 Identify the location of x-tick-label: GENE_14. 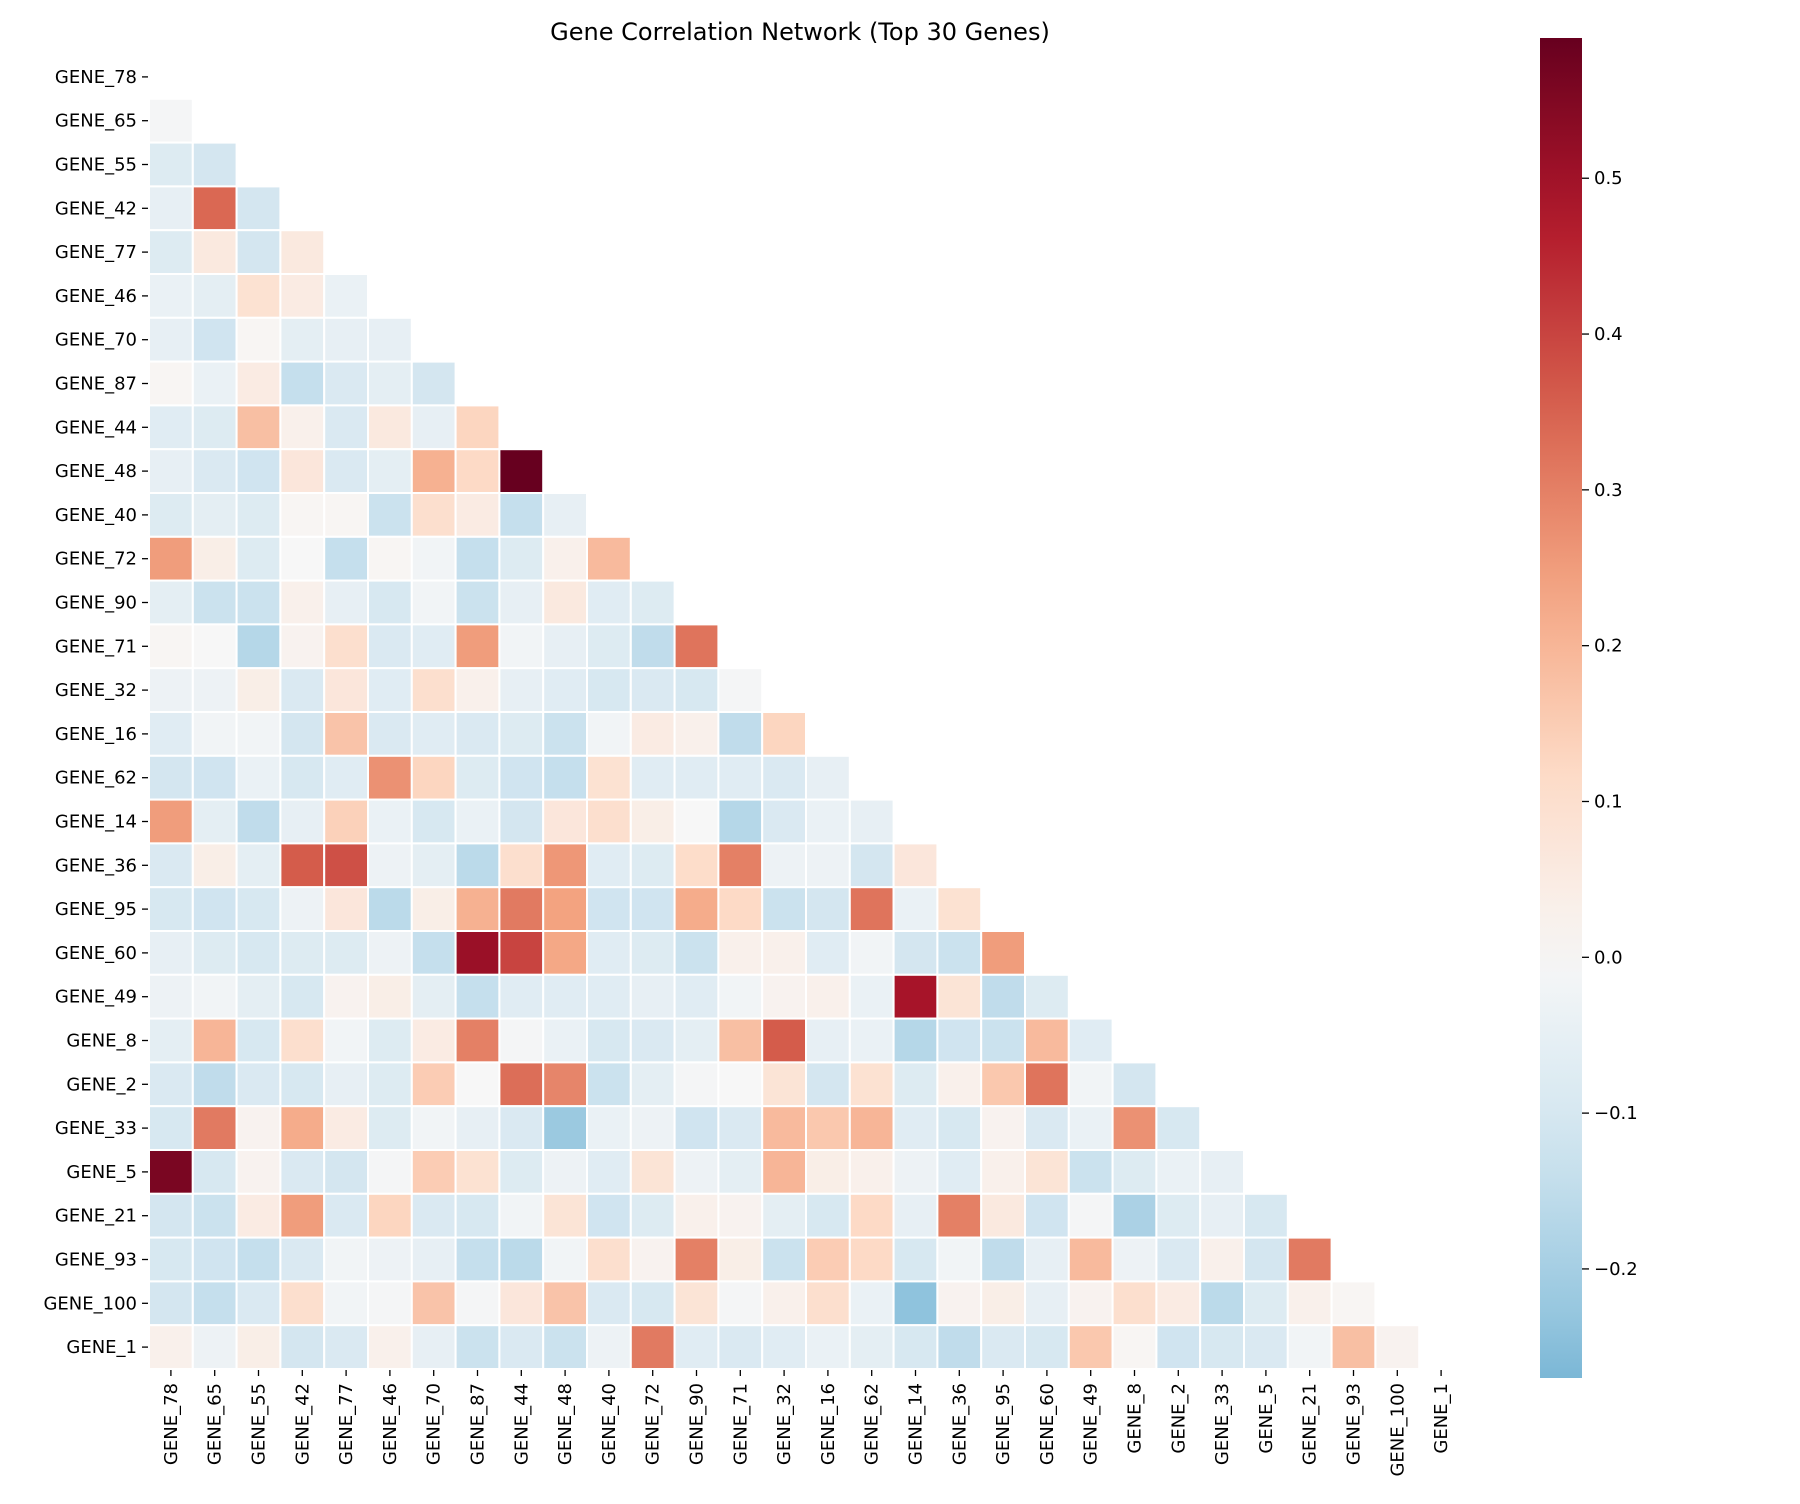
(916, 1424).